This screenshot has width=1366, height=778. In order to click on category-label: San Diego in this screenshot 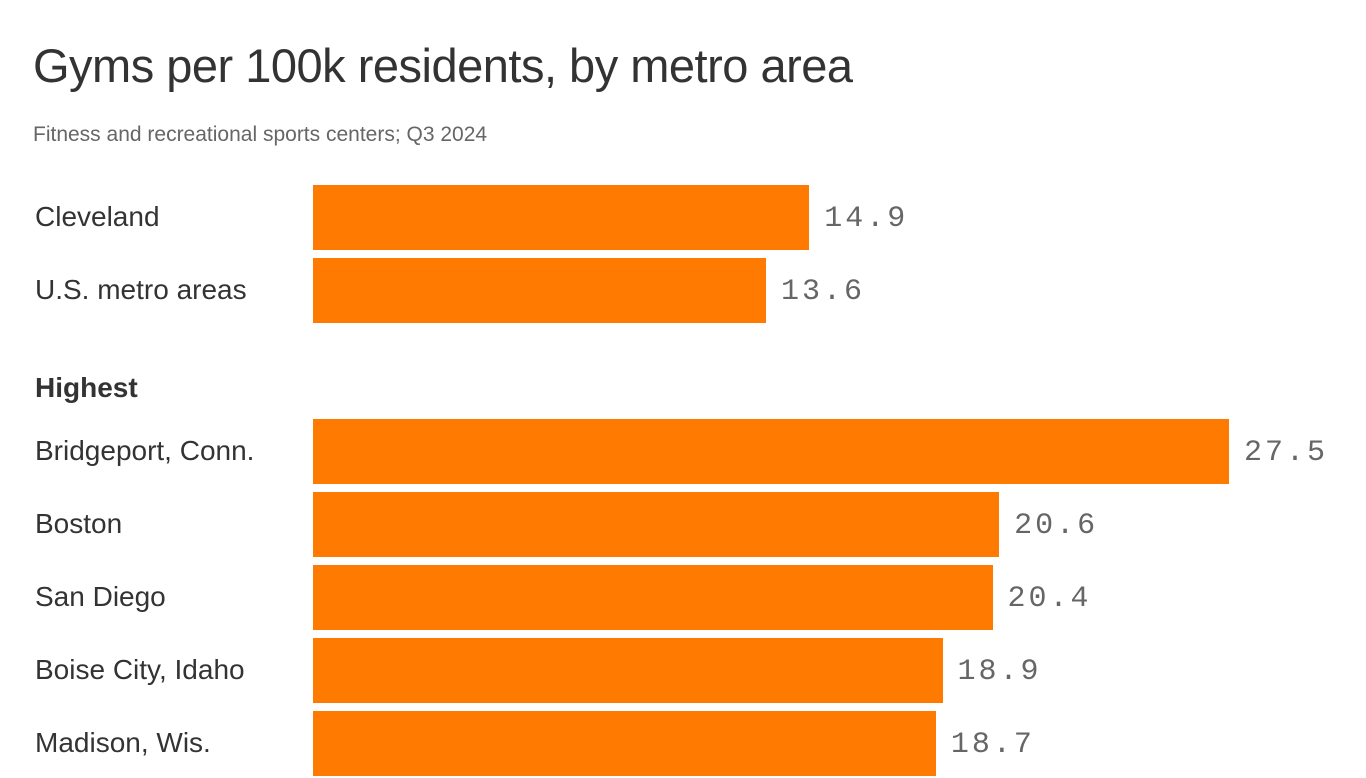, I will do `click(100, 596)`.